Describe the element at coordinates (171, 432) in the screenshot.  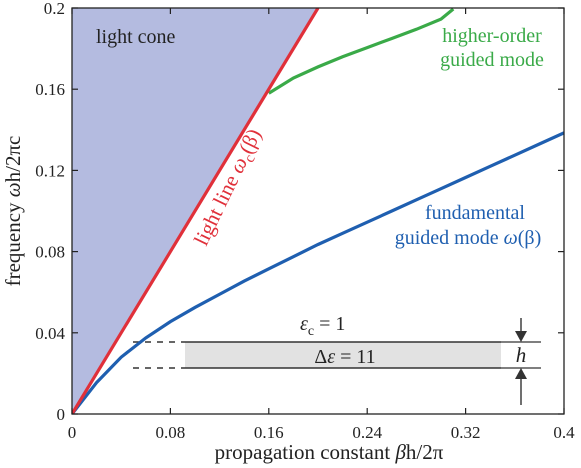
I see `x-tick-label: 0.08` at that location.